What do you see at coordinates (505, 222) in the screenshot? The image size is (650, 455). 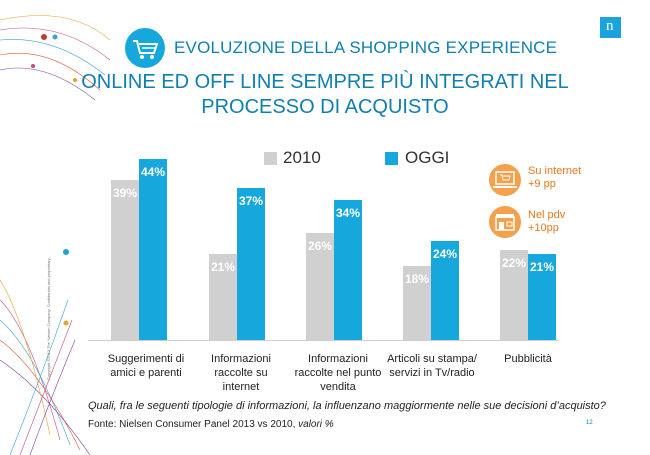 I see `store-icon` at bounding box center [505, 222].